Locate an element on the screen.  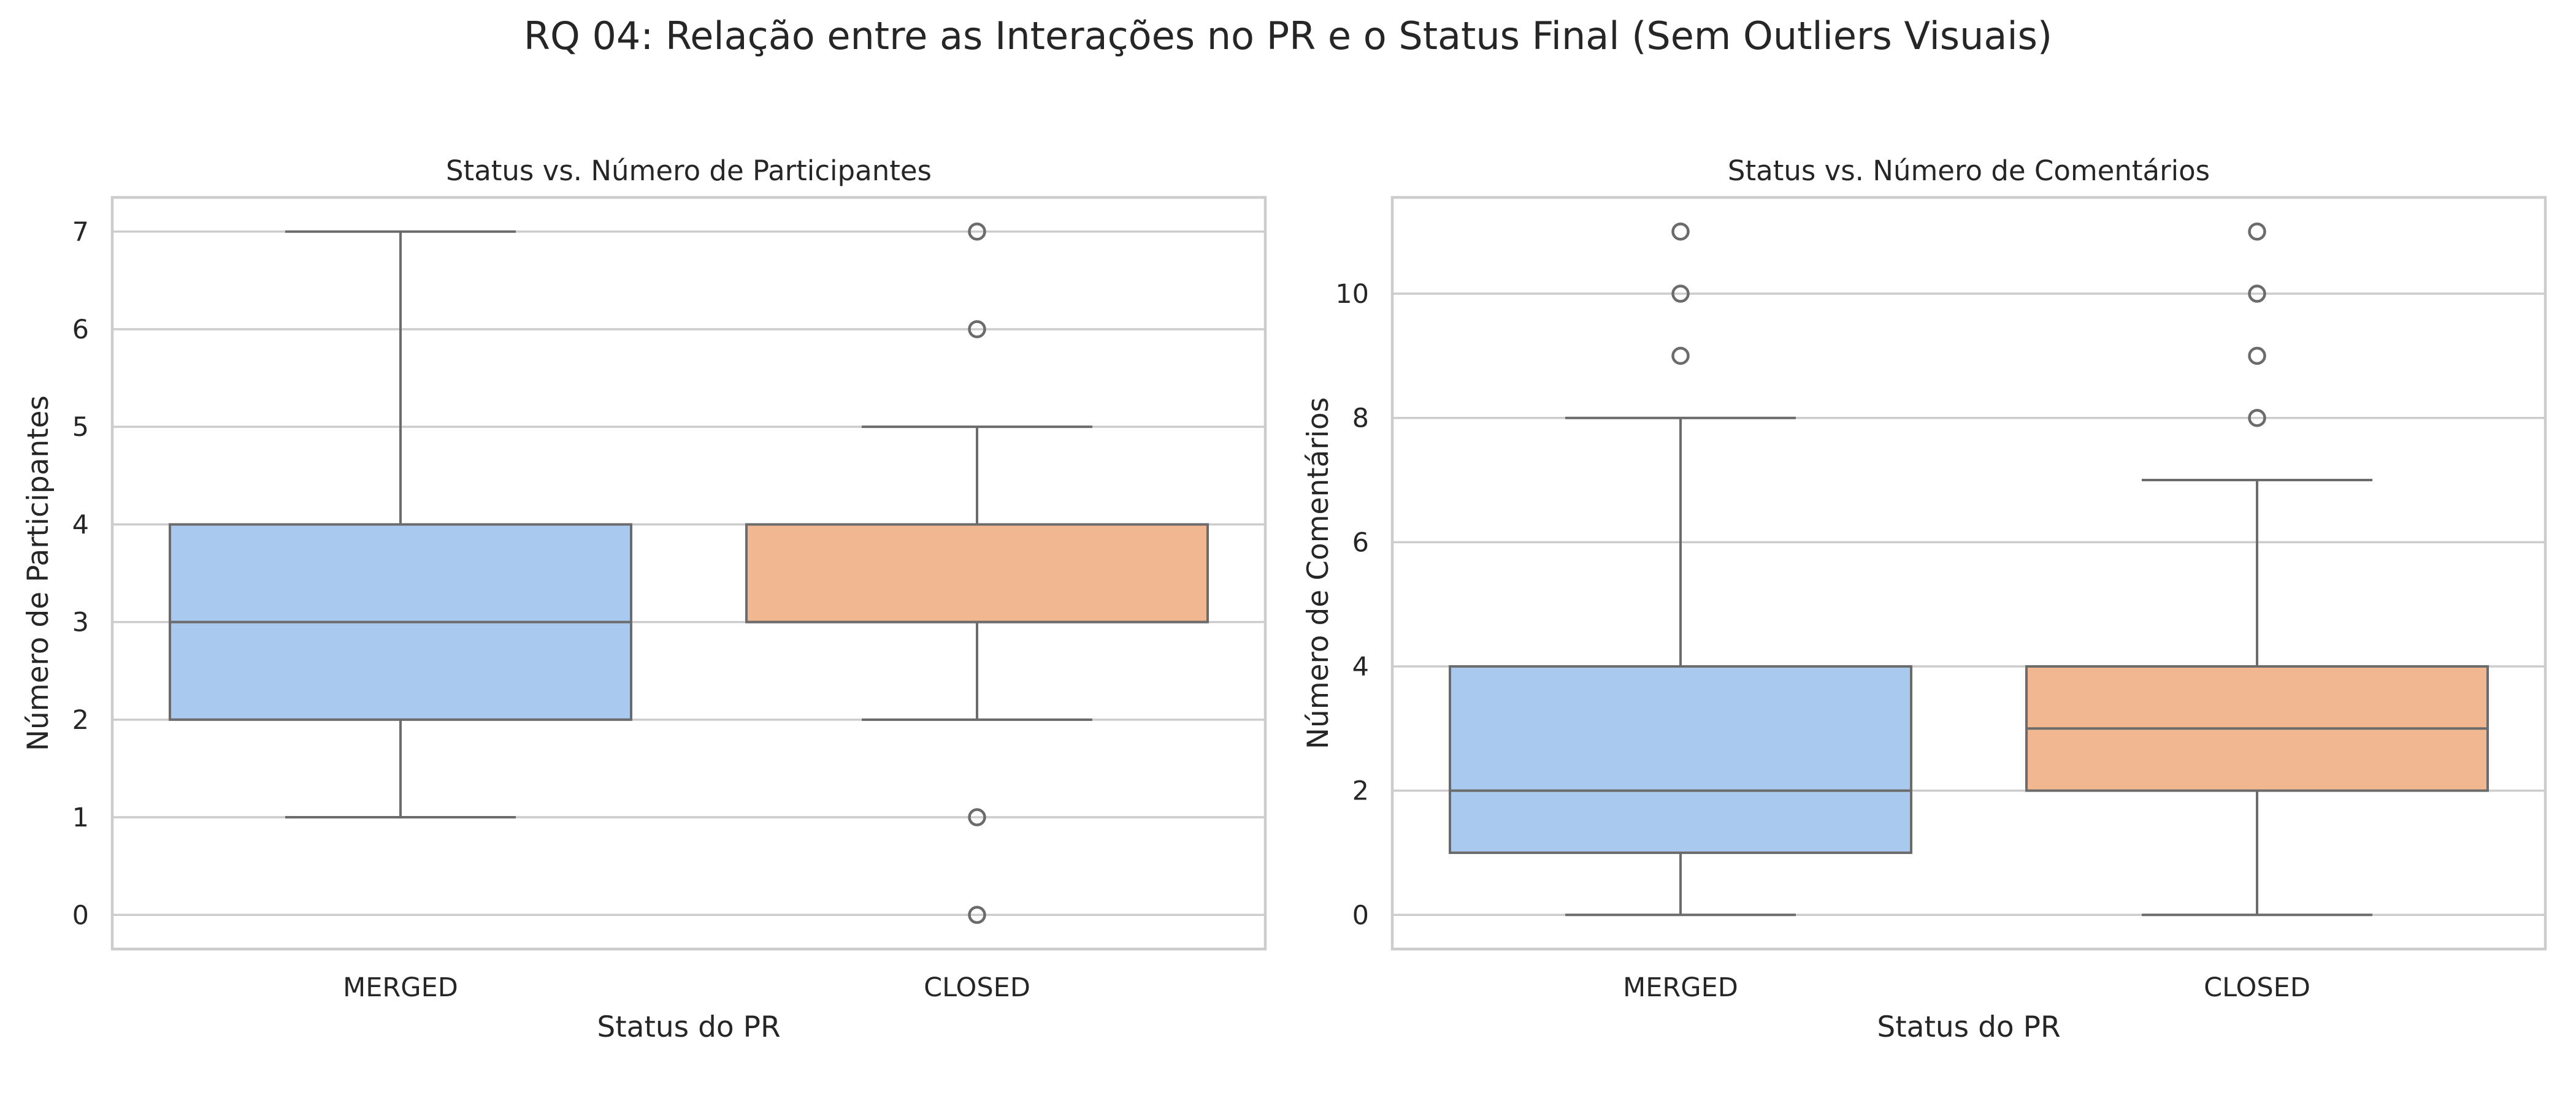
y-axis-label: Número de Comentários is located at coordinates (1318, 573).